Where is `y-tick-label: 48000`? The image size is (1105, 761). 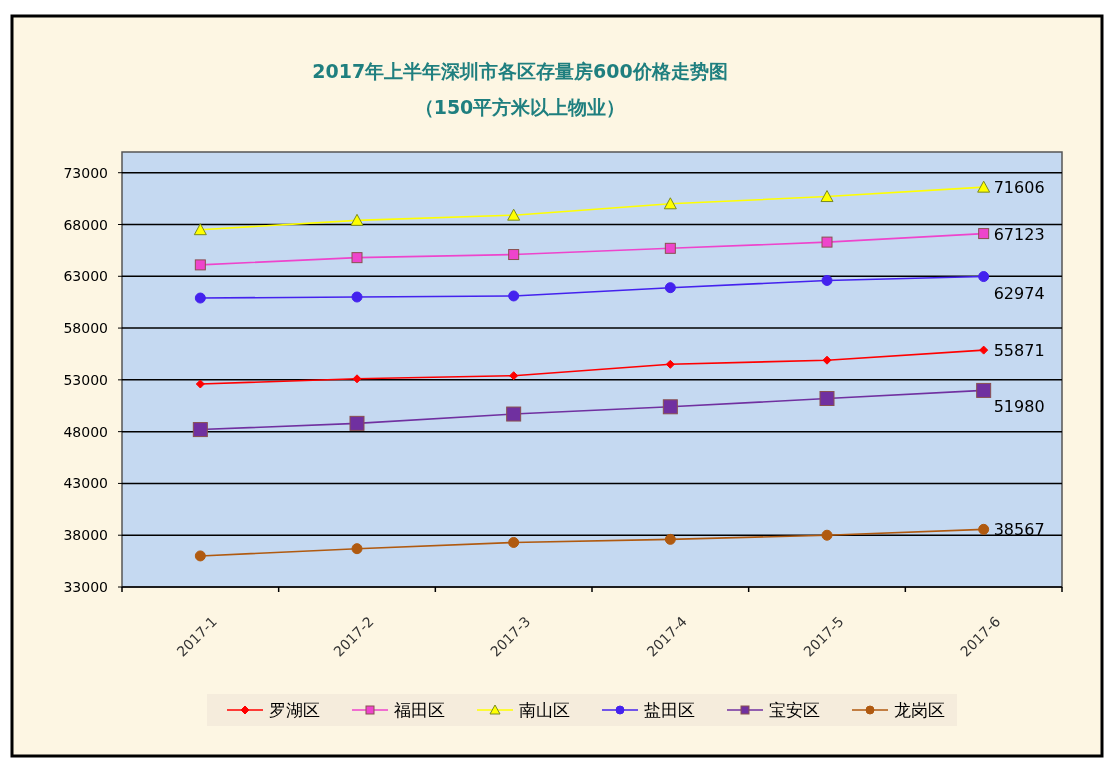 y-tick-label: 48000 is located at coordinates (85, 431).